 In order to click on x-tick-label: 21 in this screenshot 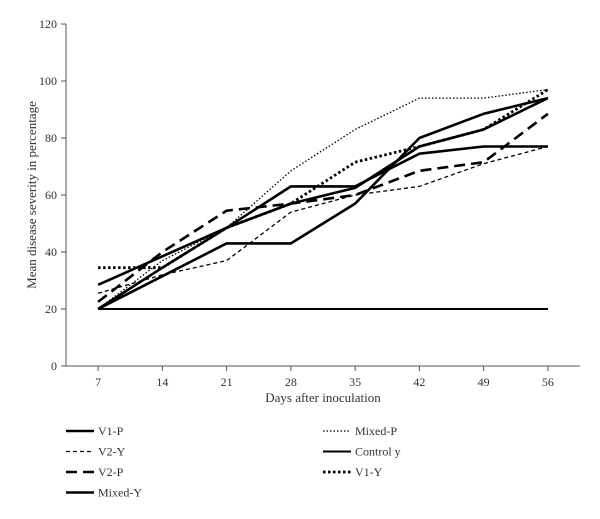, I will do `click(227, 382)`.